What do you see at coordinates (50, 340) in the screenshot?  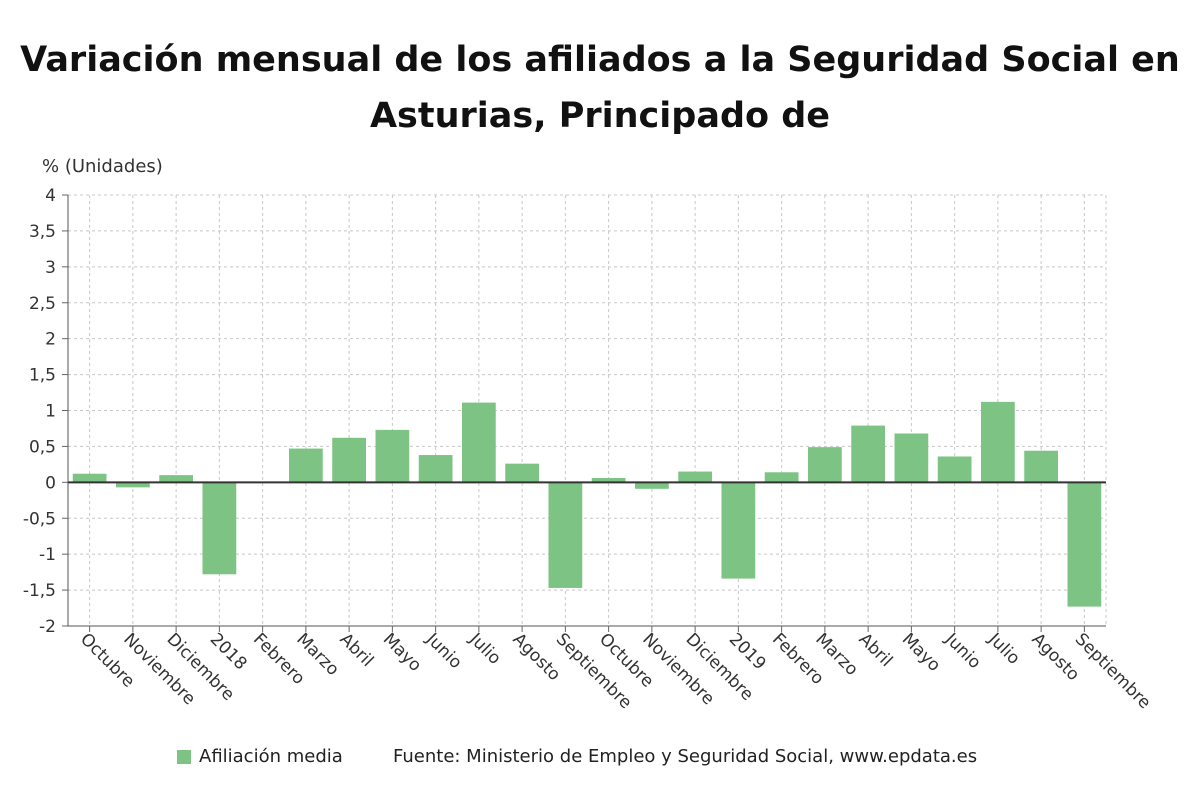 I see `y-tick-label: 2` at bounding box center [50, 340].